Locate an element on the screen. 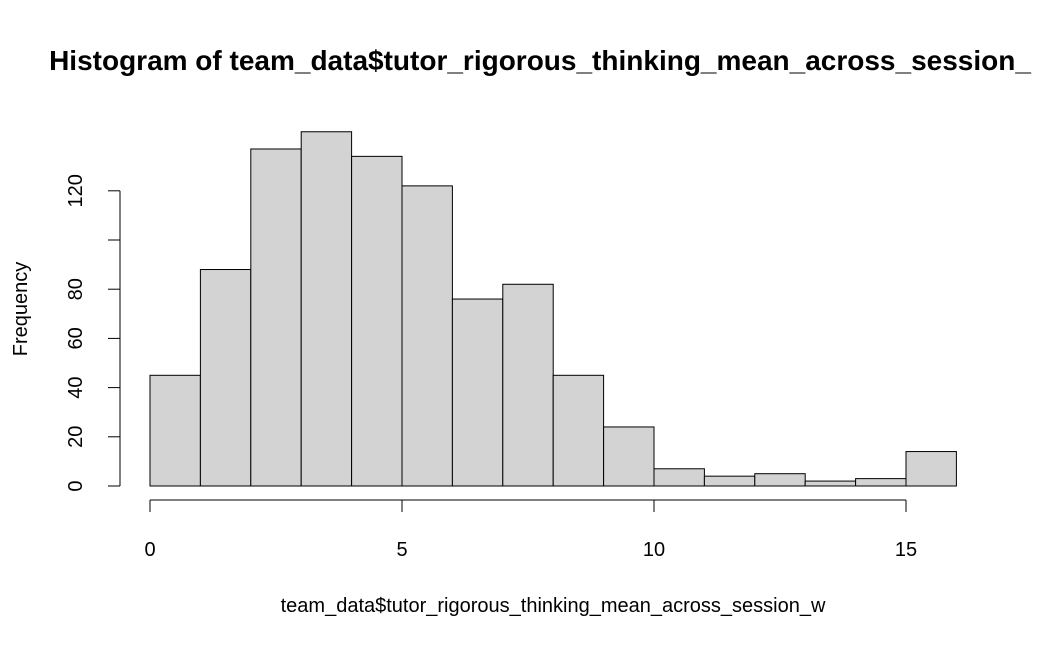 The height and width of the screenshot is (648, 1050). y-tick-label: 20 is located at coordinates (76, 437).